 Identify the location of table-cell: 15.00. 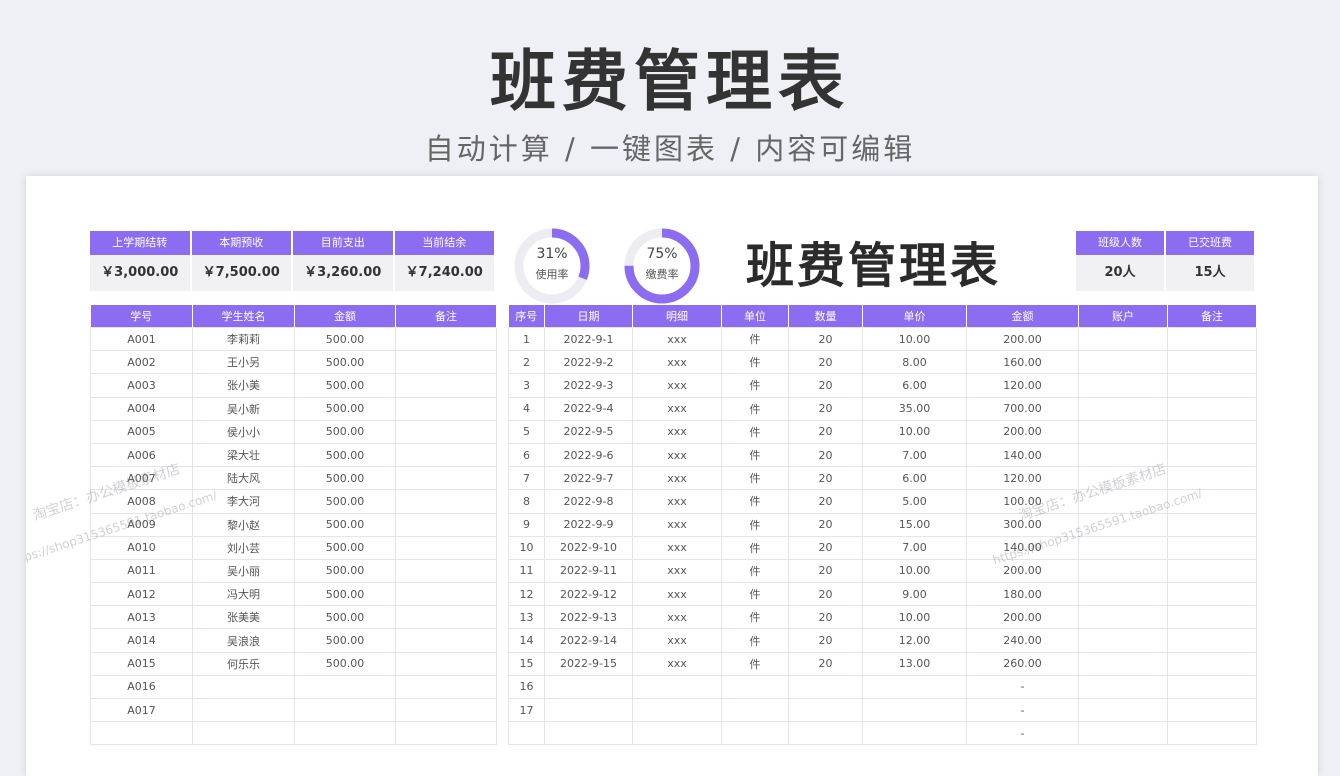
(914, 524).